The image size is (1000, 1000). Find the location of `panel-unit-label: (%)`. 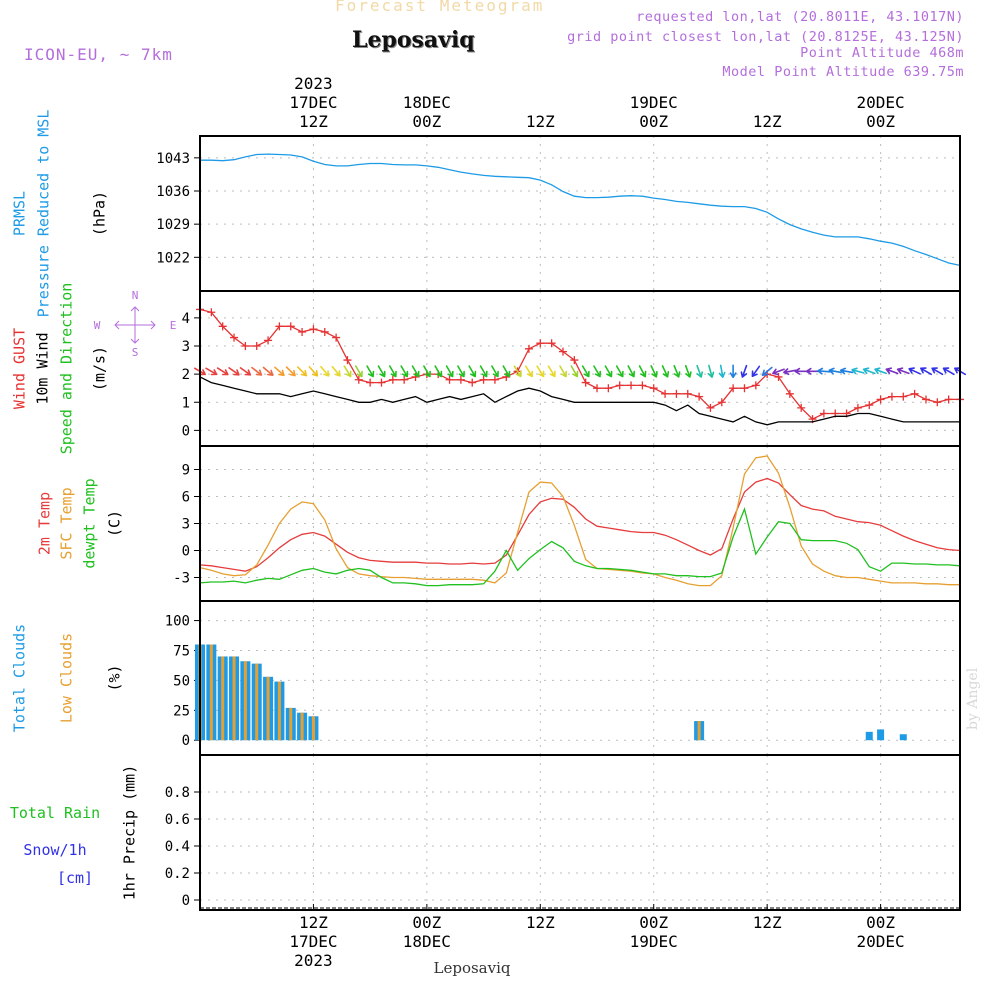

panel-unit-label: (%) is located at coordinates (115, 677).